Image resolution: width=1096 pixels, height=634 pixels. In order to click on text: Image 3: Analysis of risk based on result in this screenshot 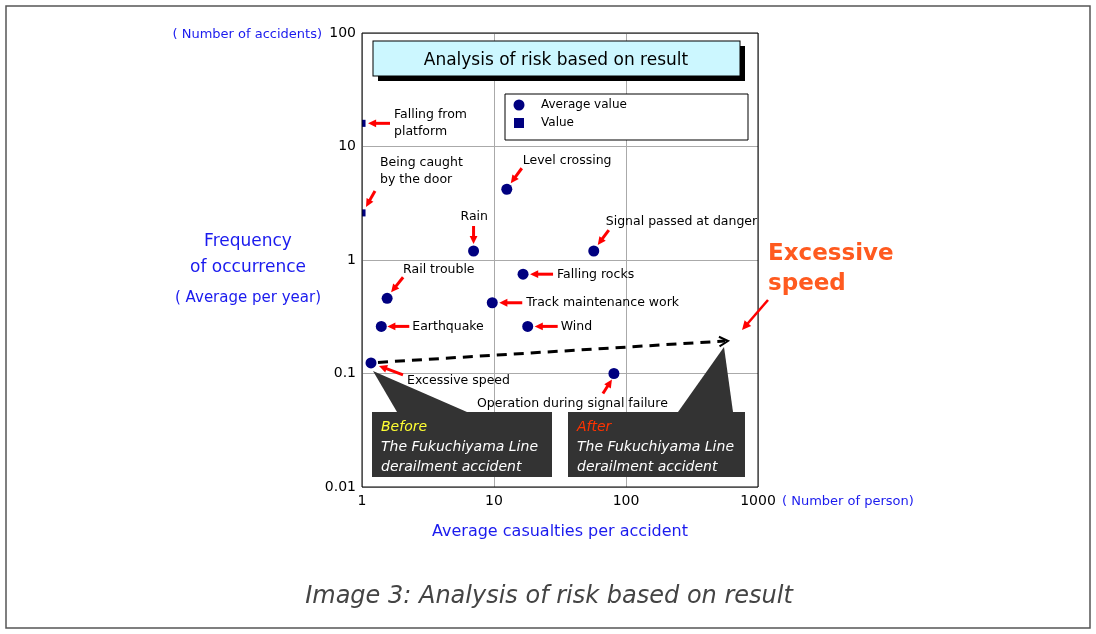, I will do `click(550, 595)`.